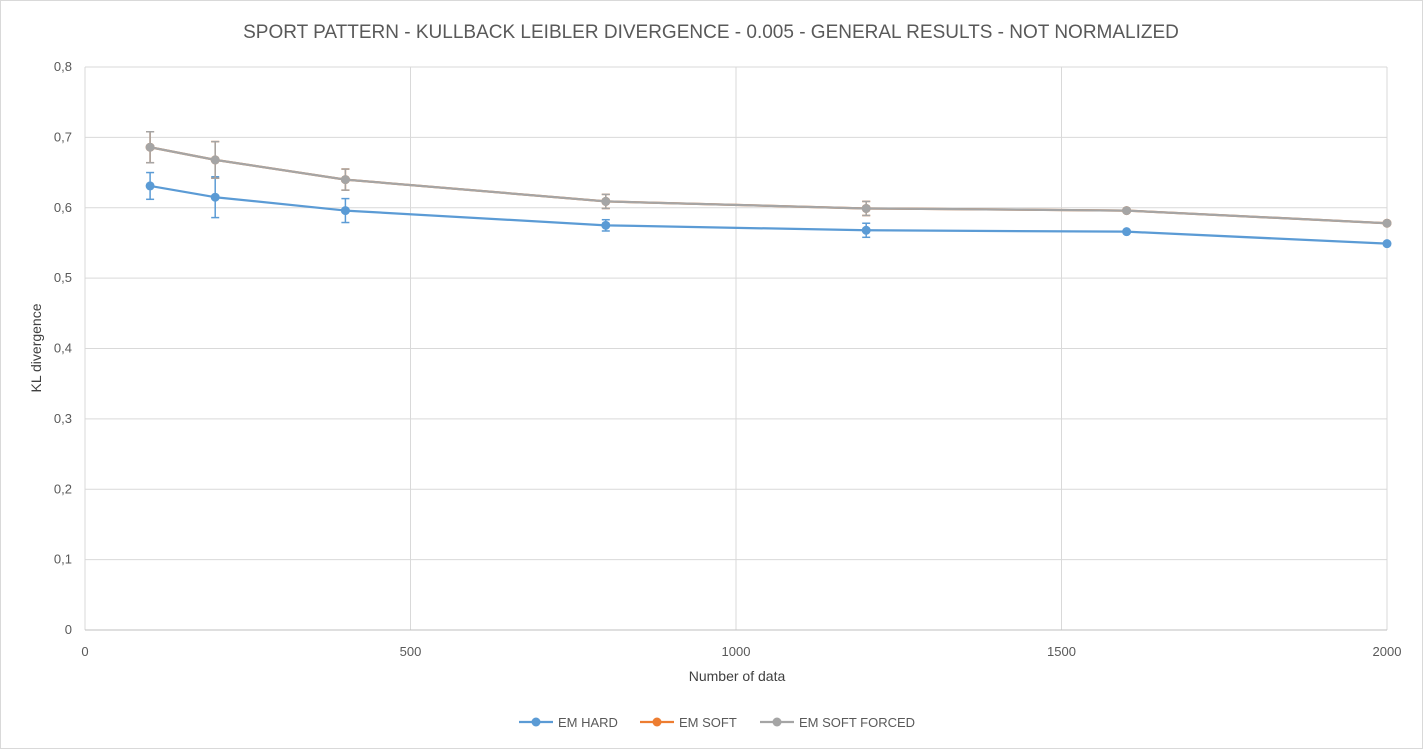  Describe the element at coordinates (63, 488) in the screenshot. I see `y-tick-label: 0,2` at that location.